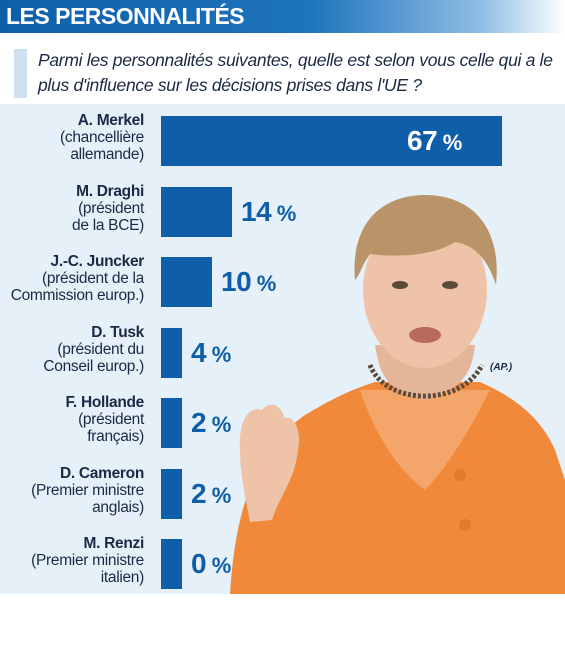  I want to click on category-label: D. Cameron (Premier ministre anglais), so click(72, 490).